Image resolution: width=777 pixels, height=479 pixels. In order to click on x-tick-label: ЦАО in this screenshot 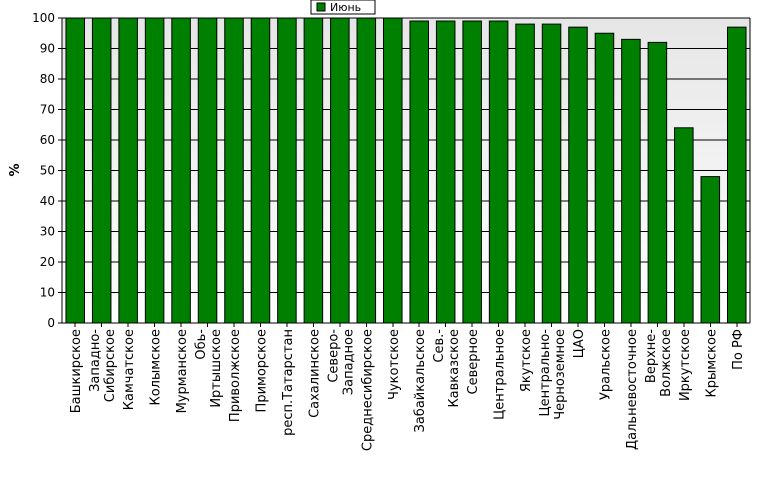, I will do `click(579, 343)`.